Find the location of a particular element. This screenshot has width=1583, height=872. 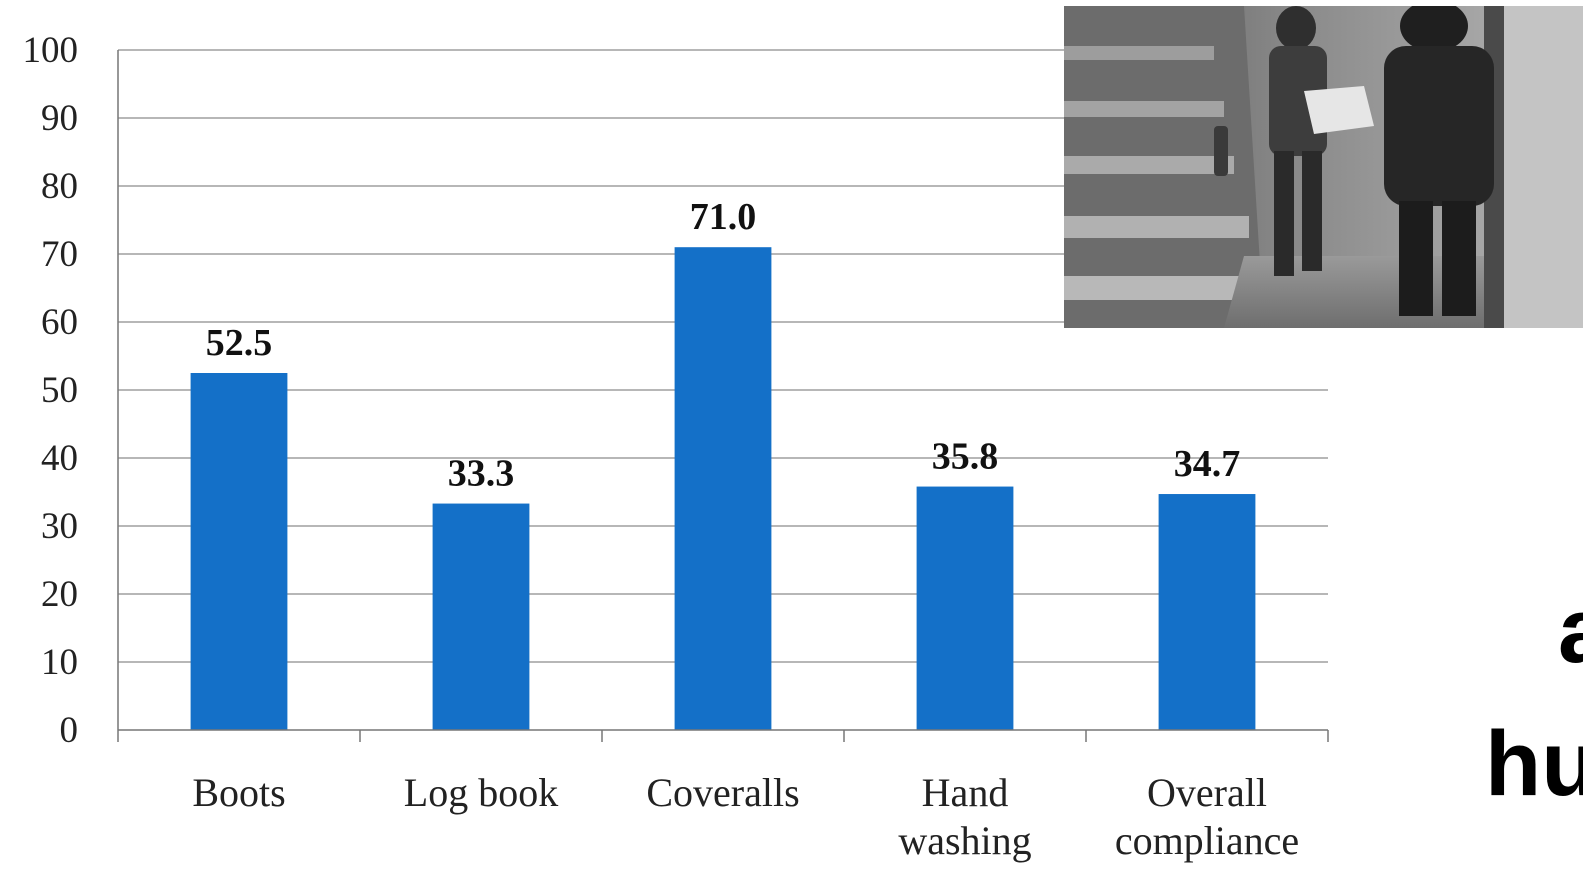

y-tick-label: 50 is located at coordinates (59, 390).